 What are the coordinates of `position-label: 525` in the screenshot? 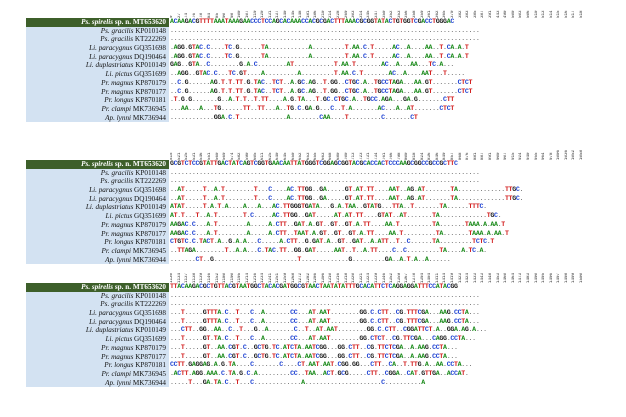 It's located at (187, 156).